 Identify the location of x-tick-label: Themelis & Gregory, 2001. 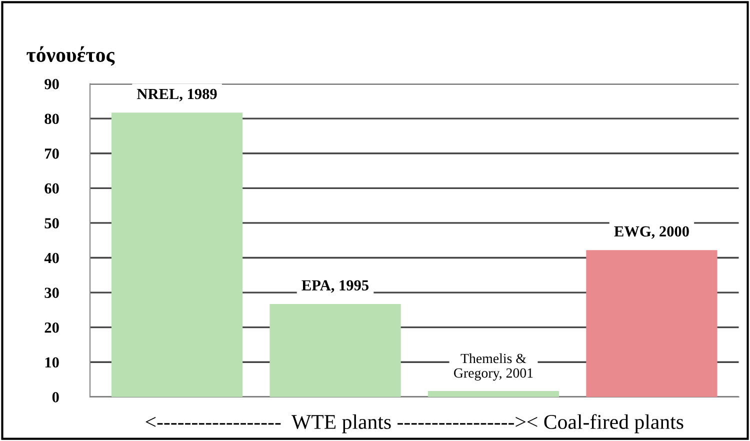
(493, 367).